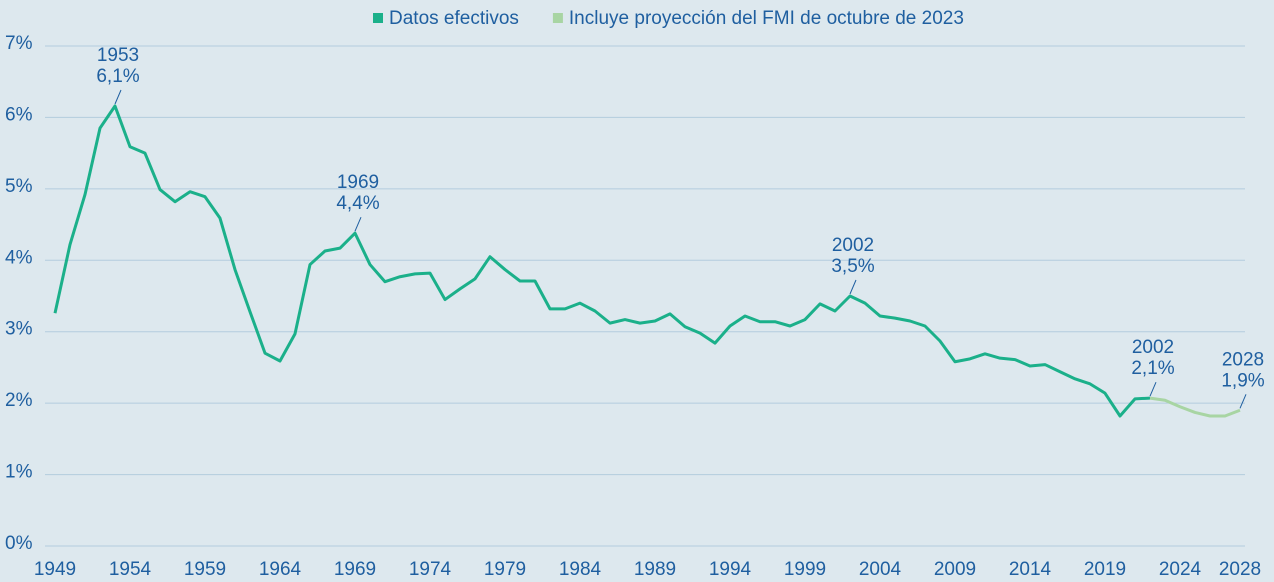 This screenshot has width=1274, height=582. Describe the element at coordinates (655, 569) in the screenshot. I see `x-tick-label: 1989` at that location.